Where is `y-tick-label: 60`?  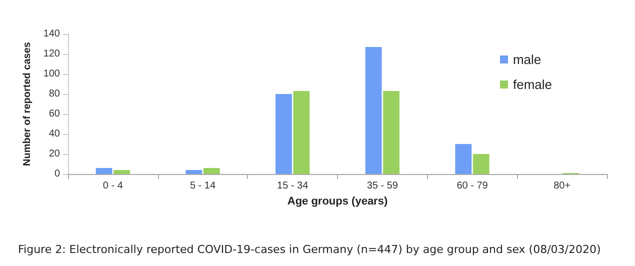
y-tick-label: 60 is located at coordinates (54, 114).